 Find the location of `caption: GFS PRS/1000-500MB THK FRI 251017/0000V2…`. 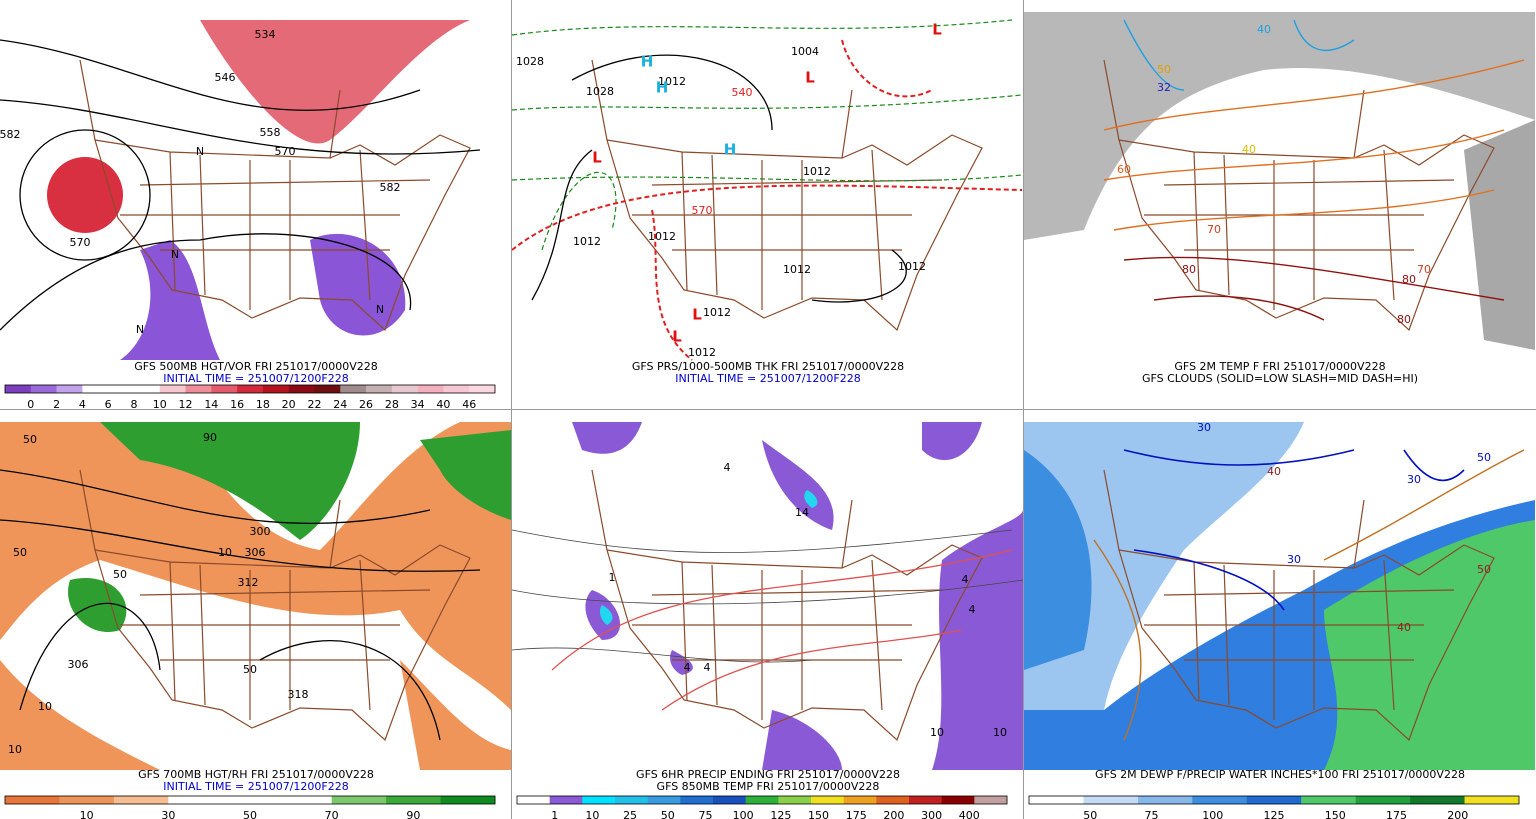

caption: GFS PRS/1000-500MB THK FRI 251017/0000V2… is located at coordinates (768, 366).